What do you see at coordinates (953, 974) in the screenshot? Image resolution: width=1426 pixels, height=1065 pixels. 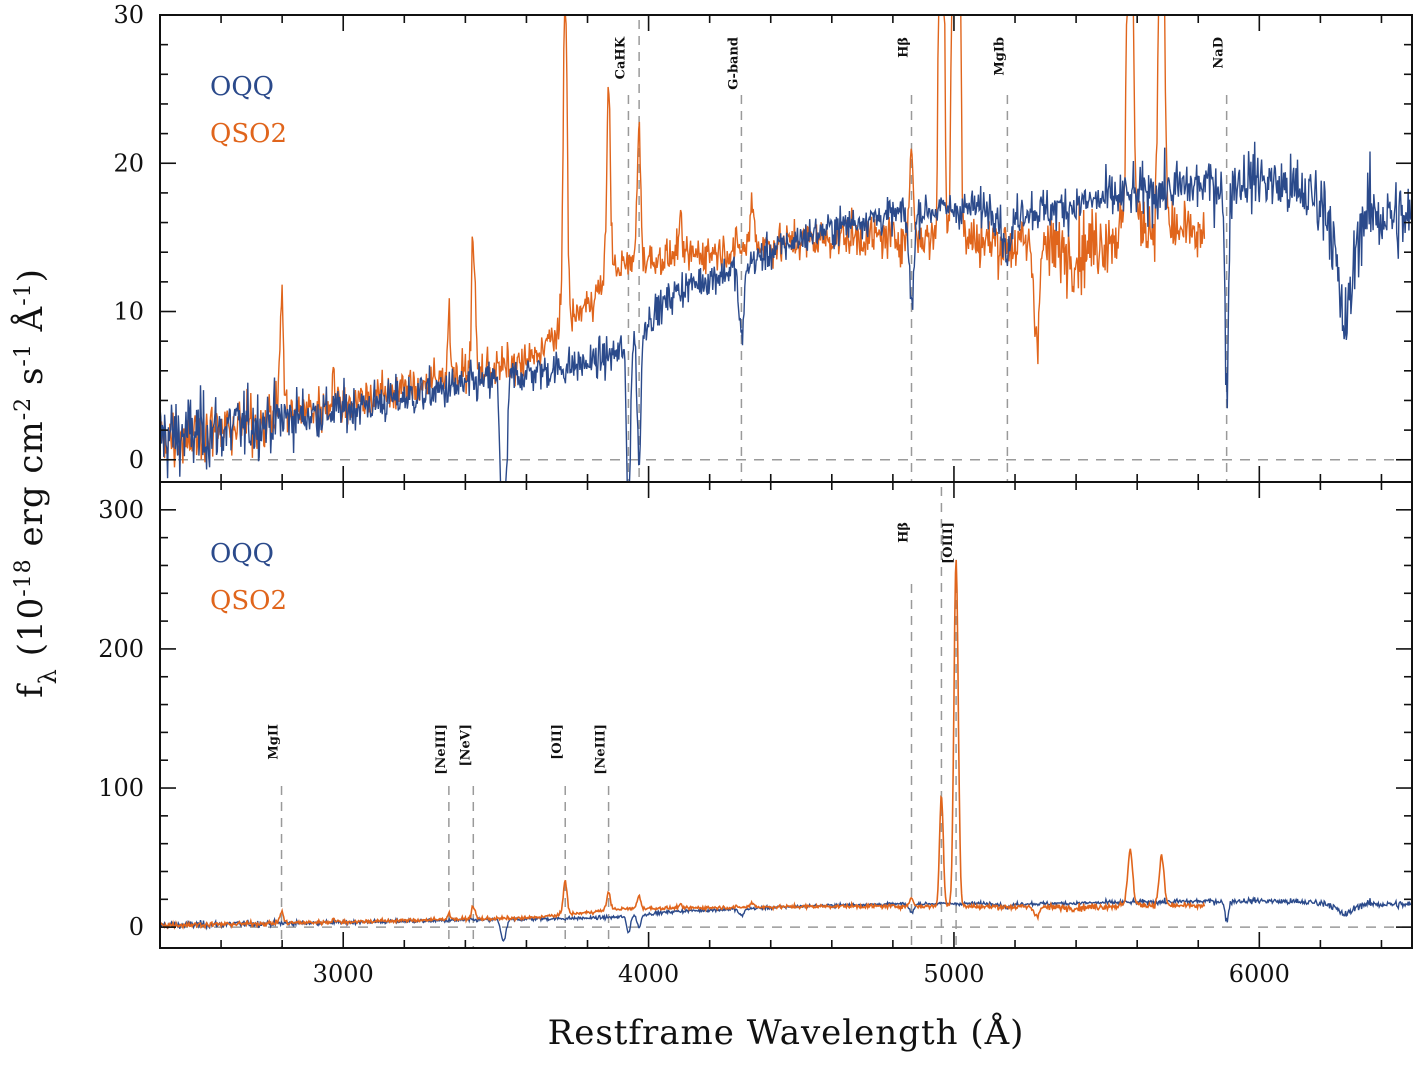 I see `x-tick-label: 5000` at bounding box center [953, 974].